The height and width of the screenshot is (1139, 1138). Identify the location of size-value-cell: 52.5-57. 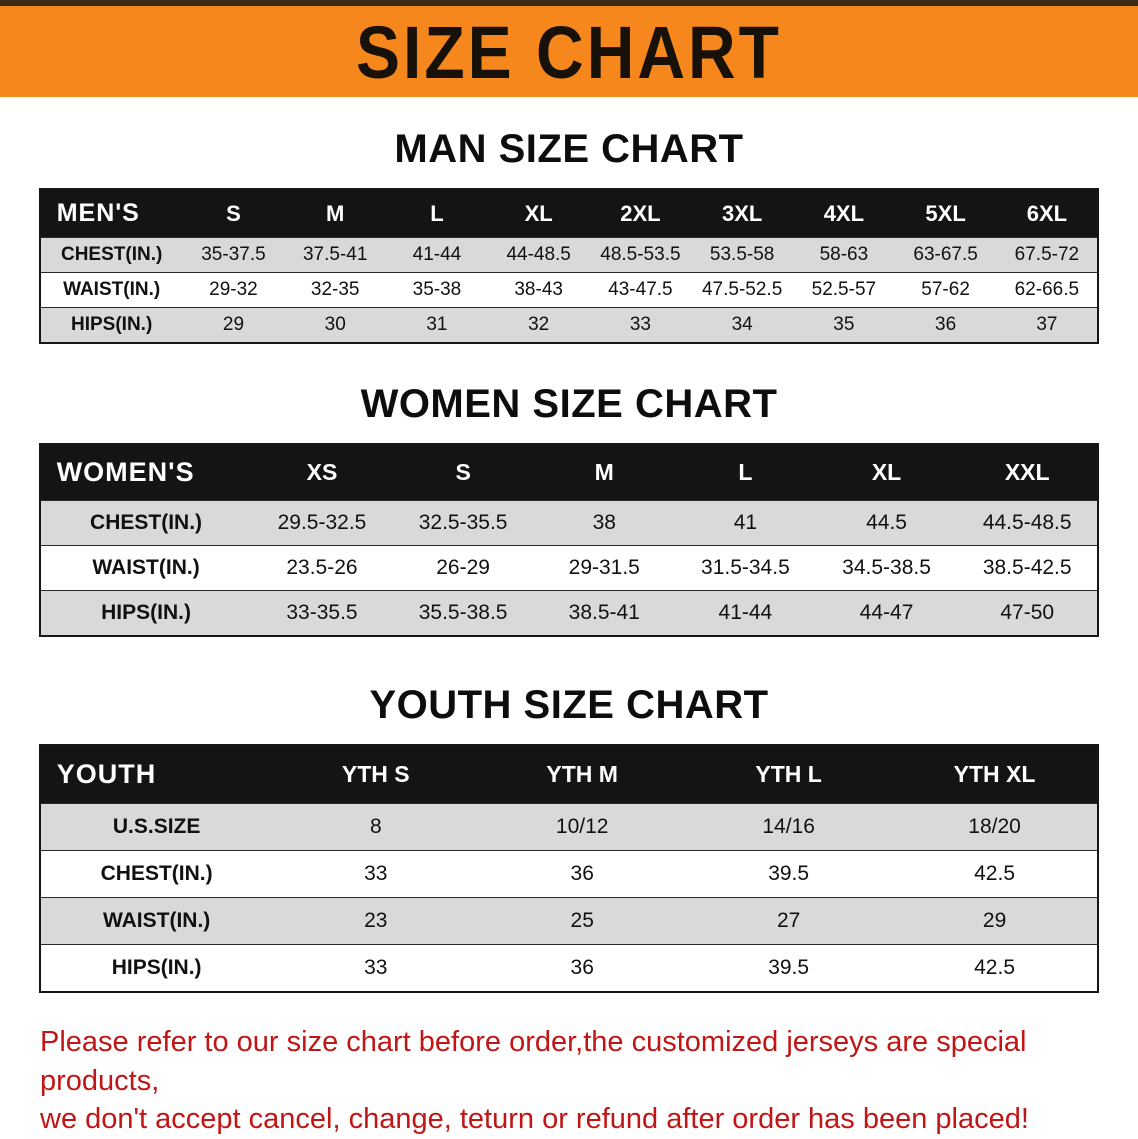
(844, 289).